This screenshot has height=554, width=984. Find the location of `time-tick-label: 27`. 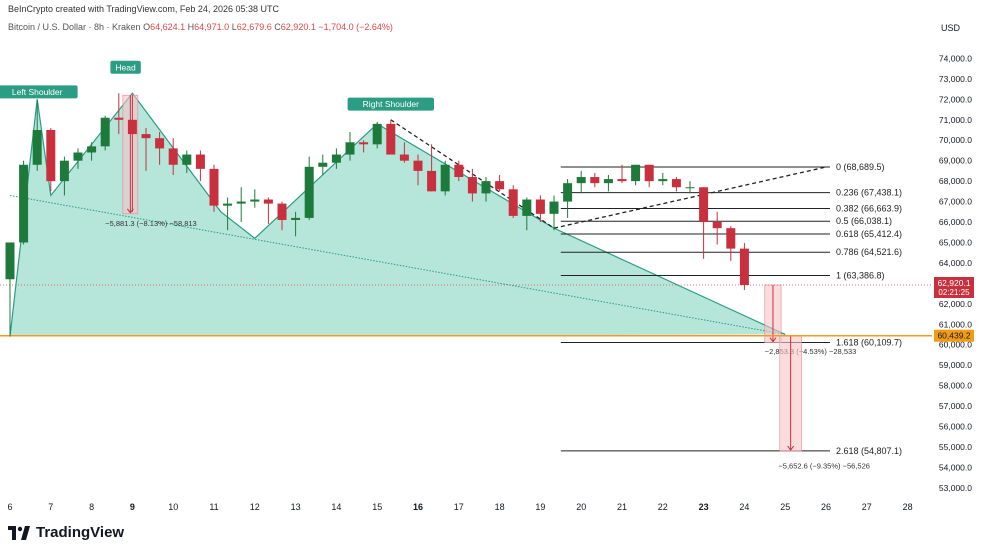

time-tick-label: 27 is located at coordinates (867, 507).